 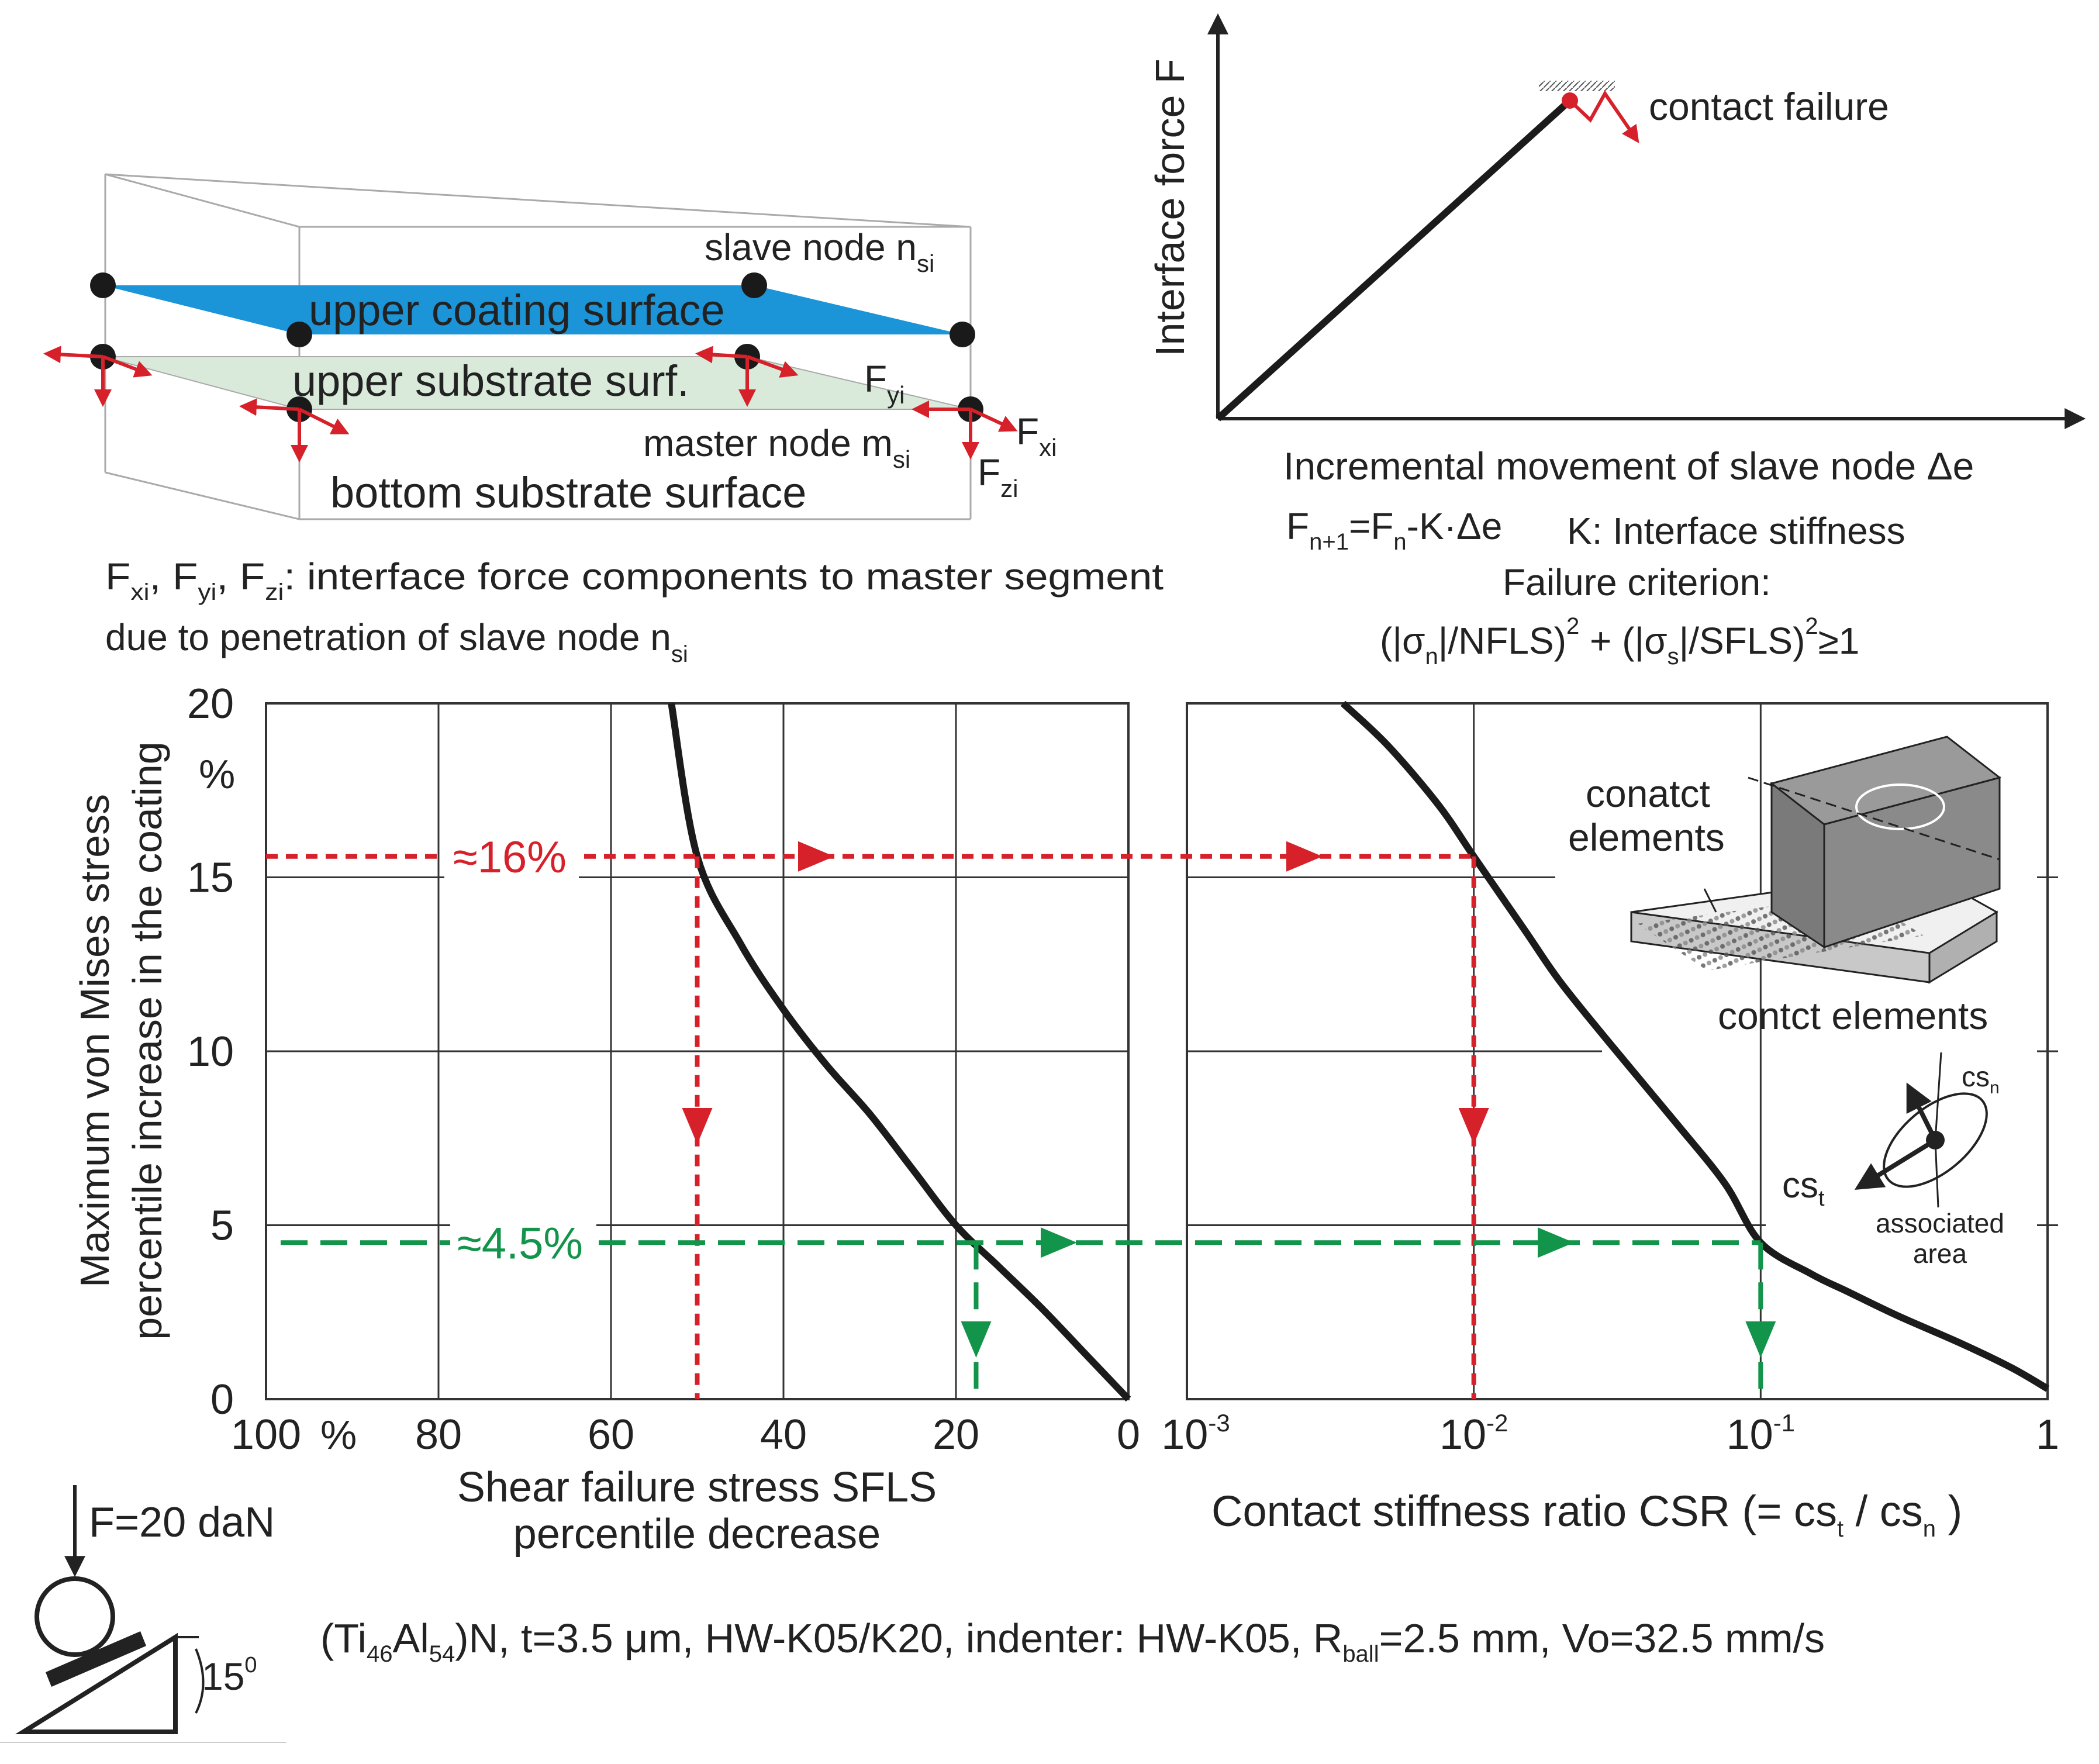 I want to click on csr-x-tick-label: 10⁻³, so click(x=1195, y=1433).